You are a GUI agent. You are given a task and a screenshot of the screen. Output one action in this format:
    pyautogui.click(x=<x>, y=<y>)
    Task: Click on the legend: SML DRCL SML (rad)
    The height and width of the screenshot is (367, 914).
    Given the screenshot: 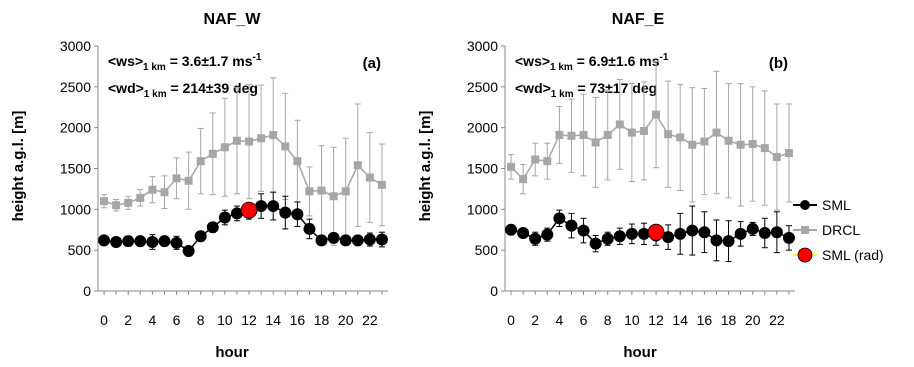 What is the action you would take?
    pyautogui.click(x=838, y=230)
    